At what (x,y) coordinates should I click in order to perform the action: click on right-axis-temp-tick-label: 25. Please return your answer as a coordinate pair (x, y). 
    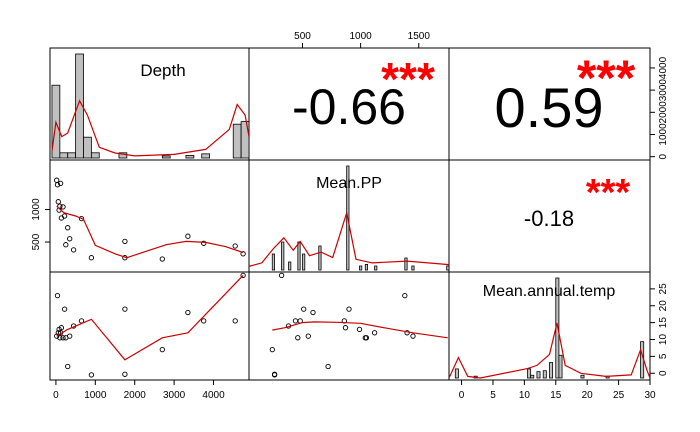
    Looking at the image, I should click on (663, 289).